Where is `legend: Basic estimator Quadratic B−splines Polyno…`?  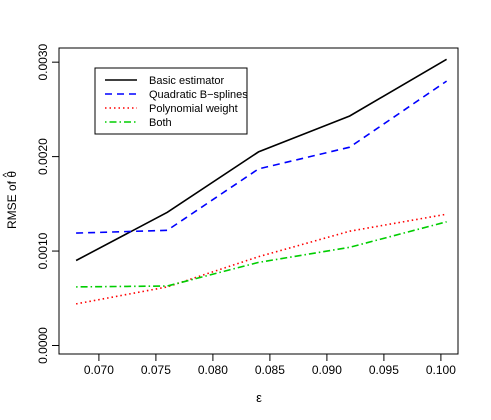 legend: Basic estimator Quadratic B−splines Polyno… is located at coordinates (171, 101).